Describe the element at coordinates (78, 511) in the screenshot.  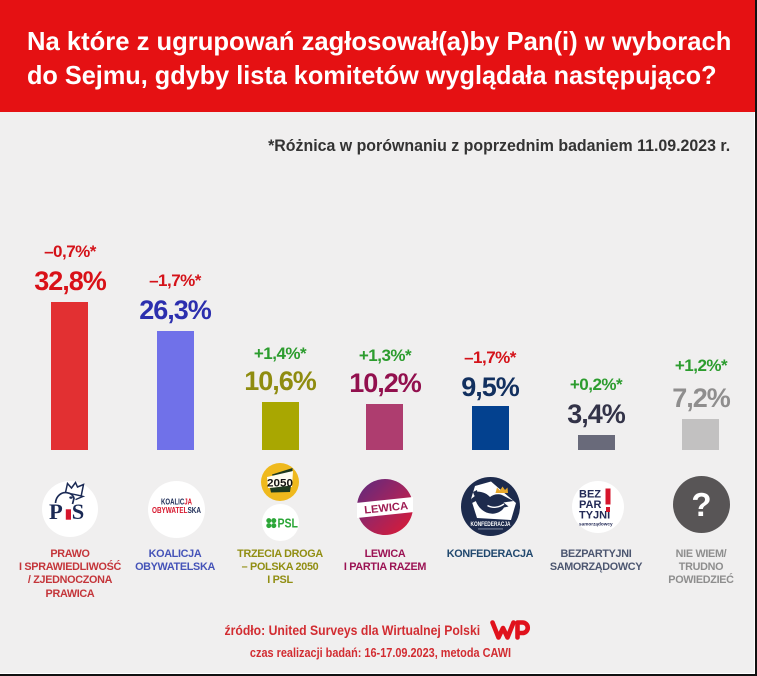
I see `svg-text: S` at that location.